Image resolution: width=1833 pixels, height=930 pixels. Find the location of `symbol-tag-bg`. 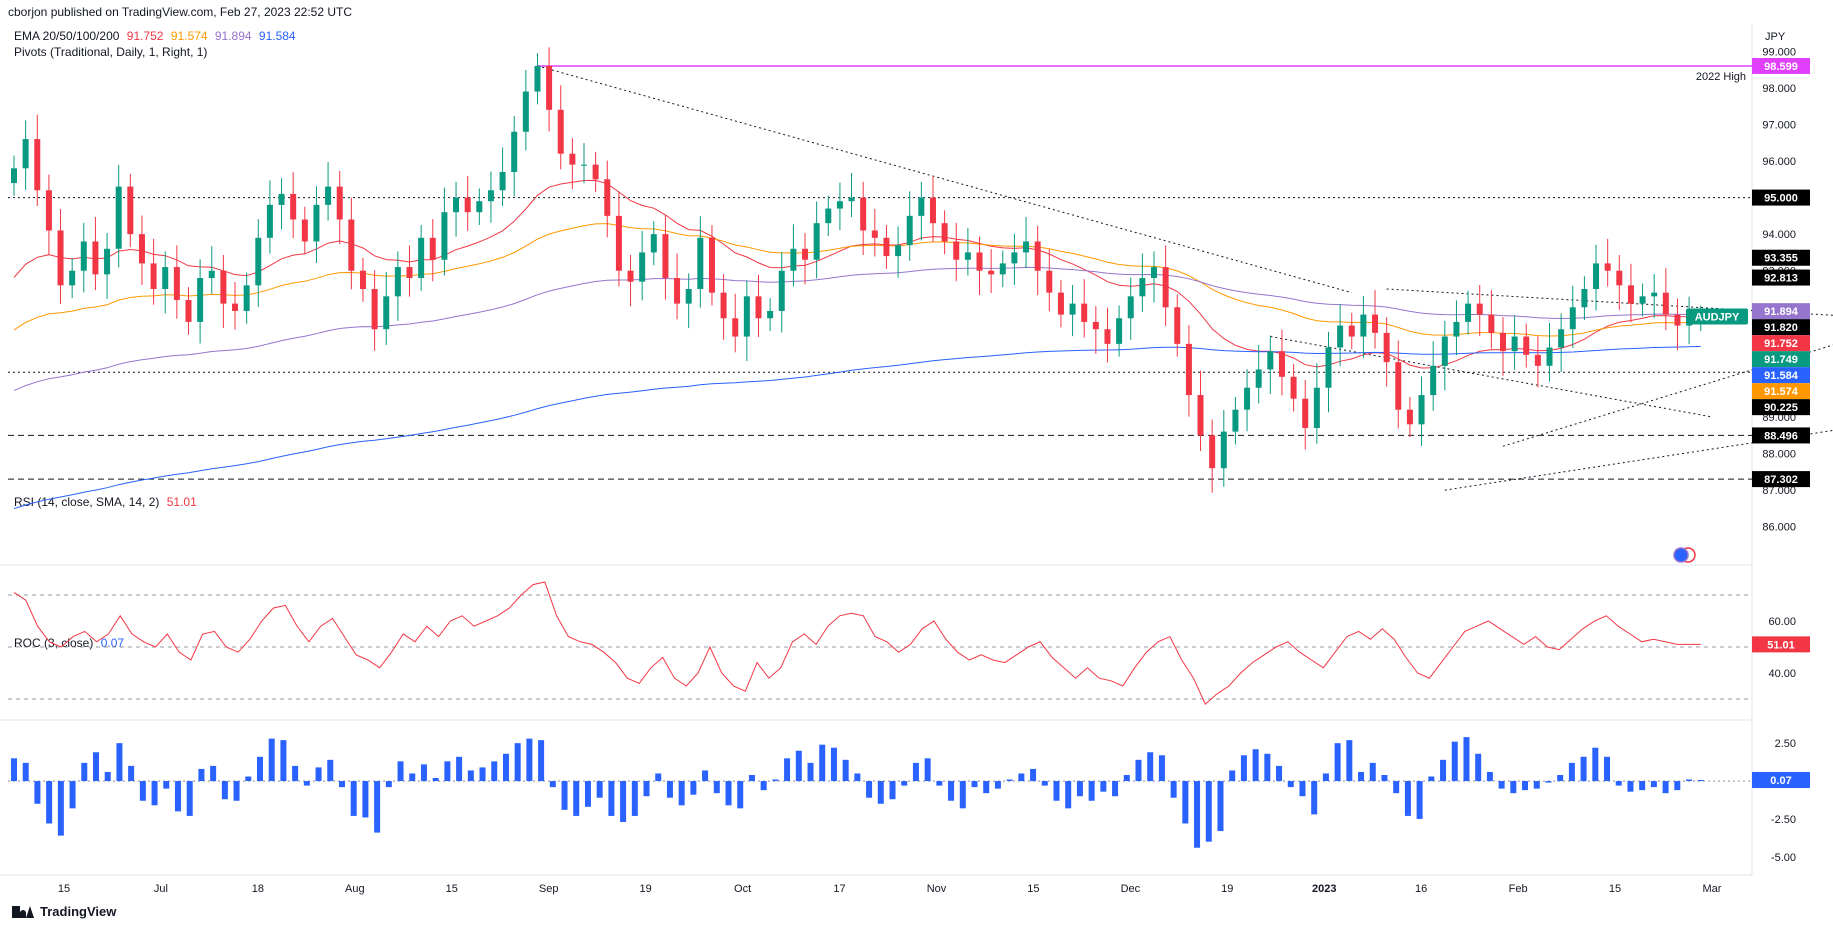

symbol-tag-bg is located at coordinates (1717, 316).